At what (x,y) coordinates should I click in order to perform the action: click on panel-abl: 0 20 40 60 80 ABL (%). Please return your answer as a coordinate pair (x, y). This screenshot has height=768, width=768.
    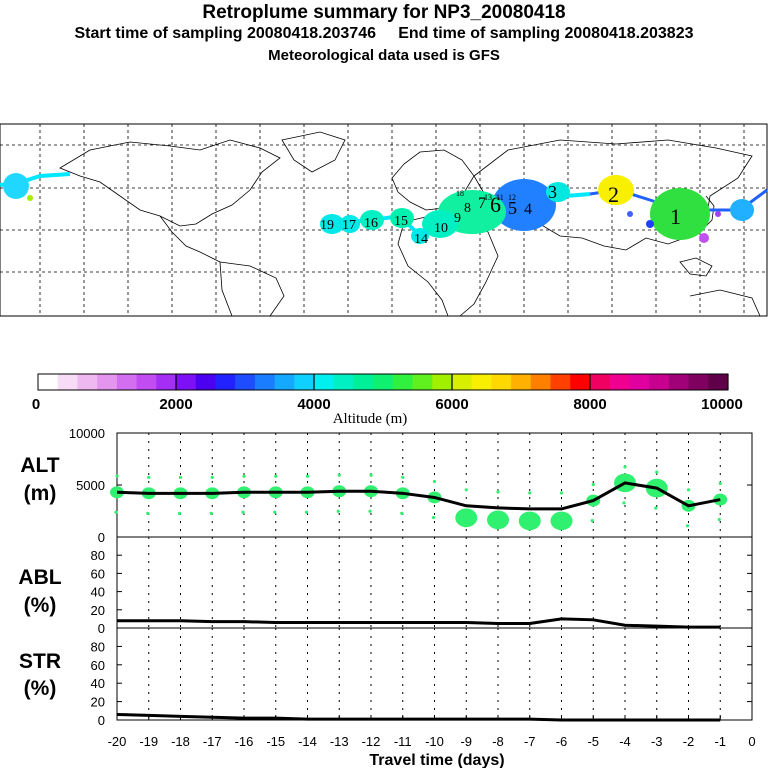
    Looking at the image, I should click on (385, 586).